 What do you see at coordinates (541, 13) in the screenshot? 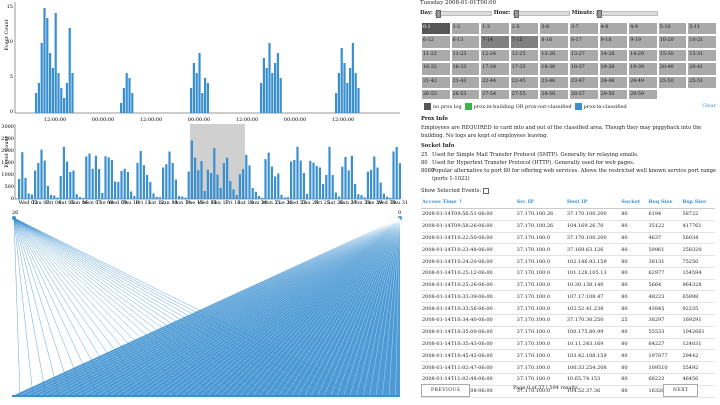
I see `hour-slider` at bounding box center [541, 13].